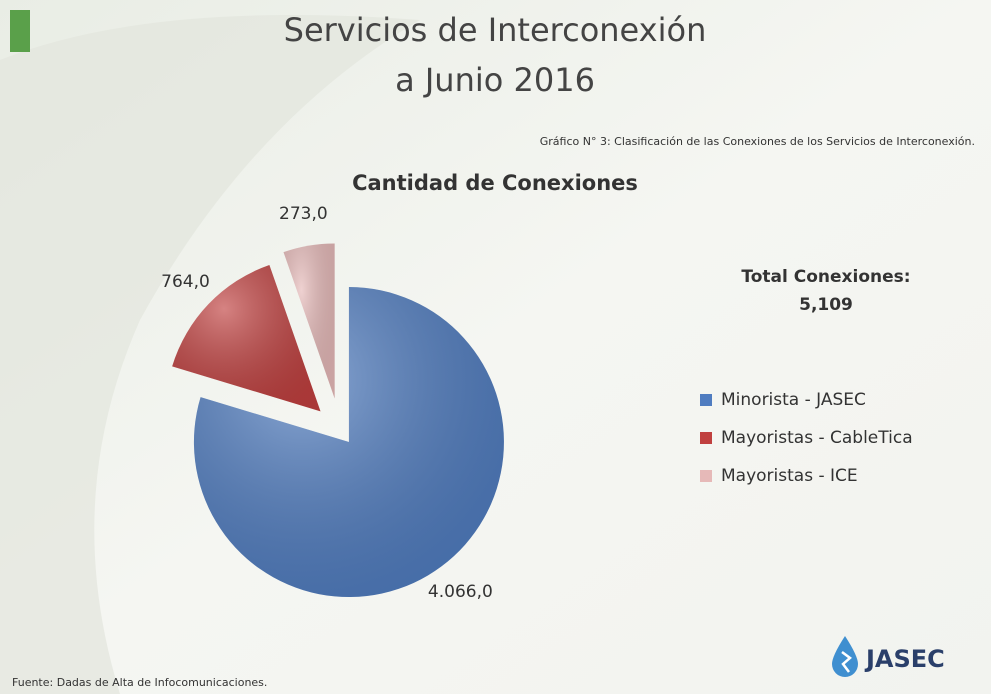  Describe the element at coordinates (793, 400) in the screenshot. I see `legend-label: Minorista - JASEC` at that location.